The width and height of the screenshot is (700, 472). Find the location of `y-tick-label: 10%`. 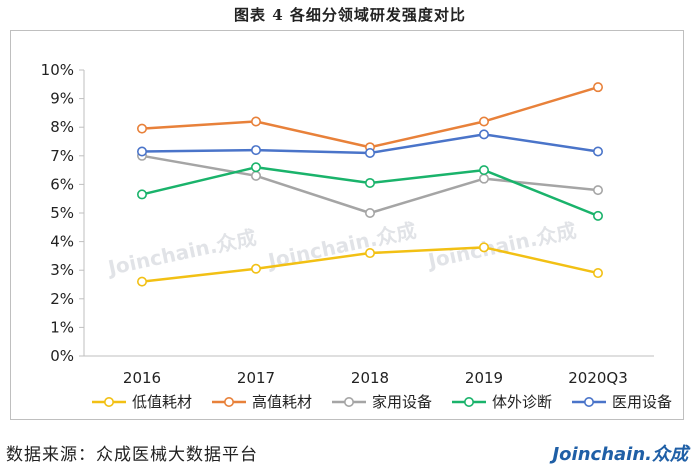

y-tick-label: 10% is located at coordinates (57, 70).